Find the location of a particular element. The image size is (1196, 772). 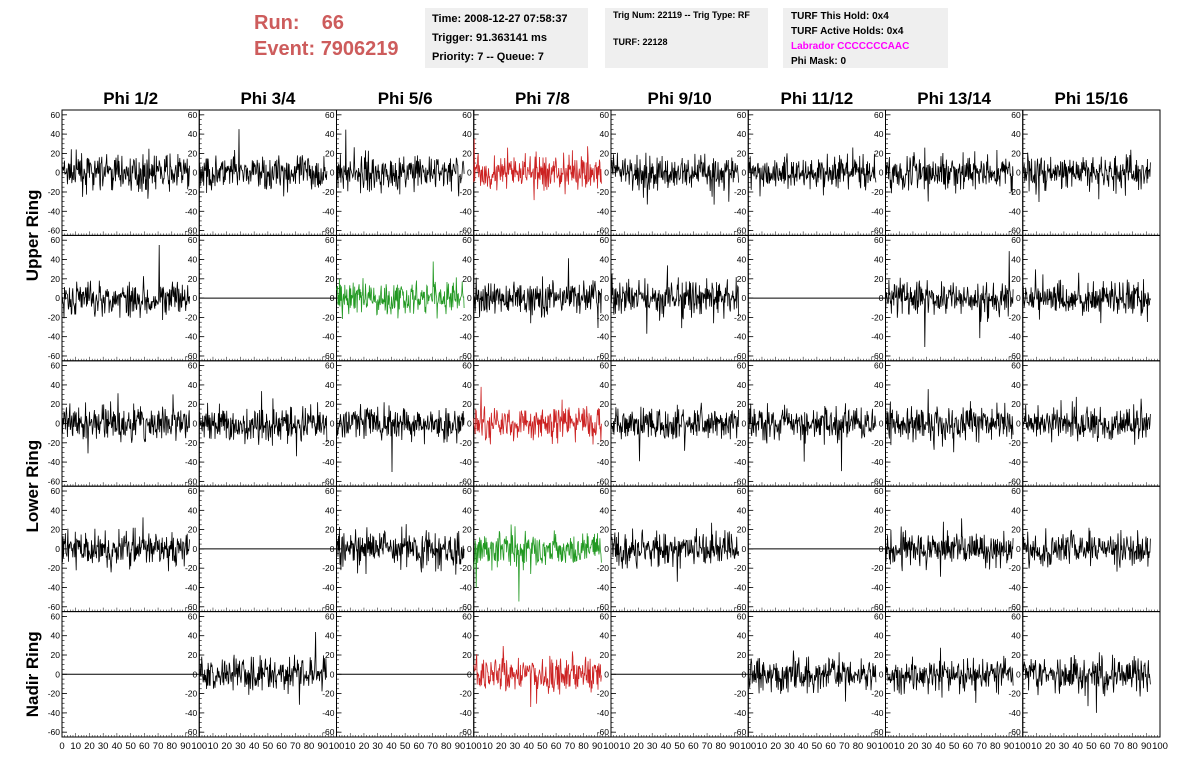

priority-text: Priority: 7 -- Queue: 7 is located at coordinates (488, 57).